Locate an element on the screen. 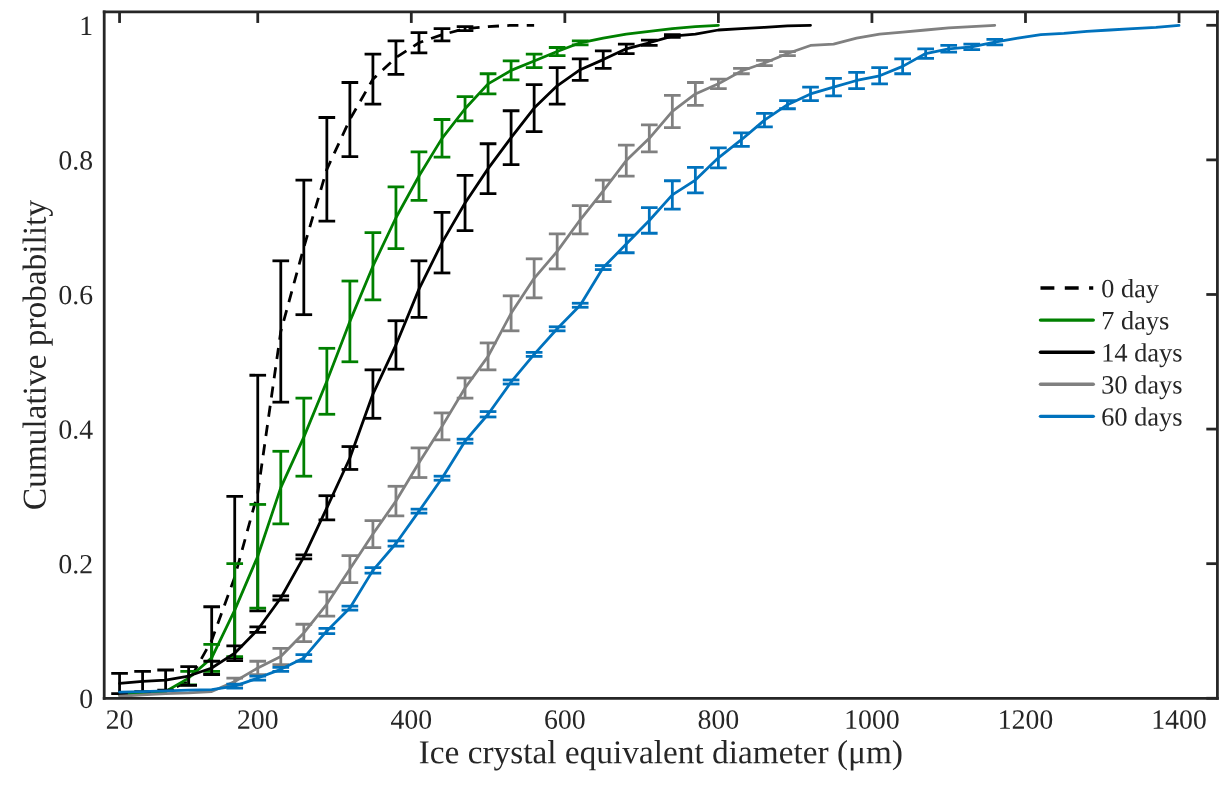  x-tick-label: 200 is located at coordinates (258, 719).